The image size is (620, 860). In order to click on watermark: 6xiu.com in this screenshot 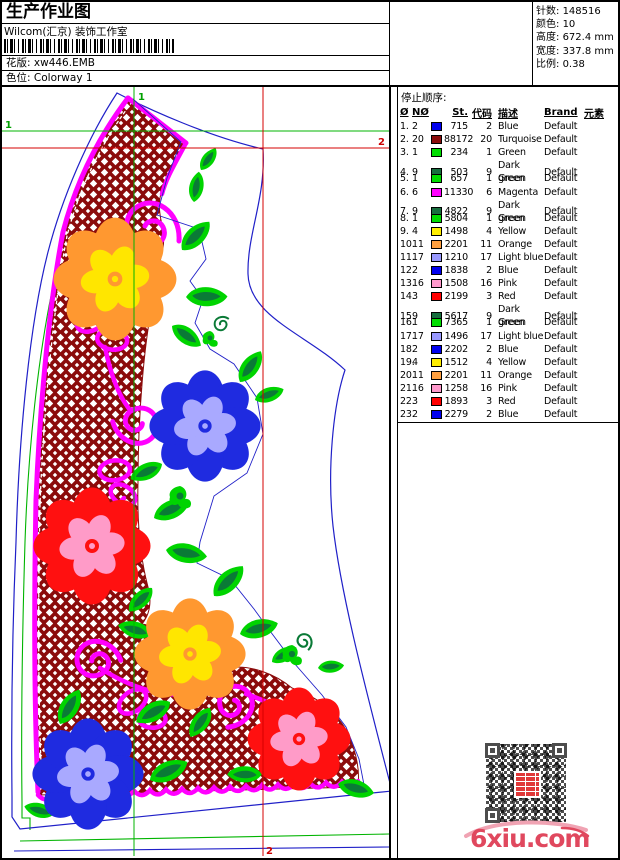, I will do `click(527, 837)`.